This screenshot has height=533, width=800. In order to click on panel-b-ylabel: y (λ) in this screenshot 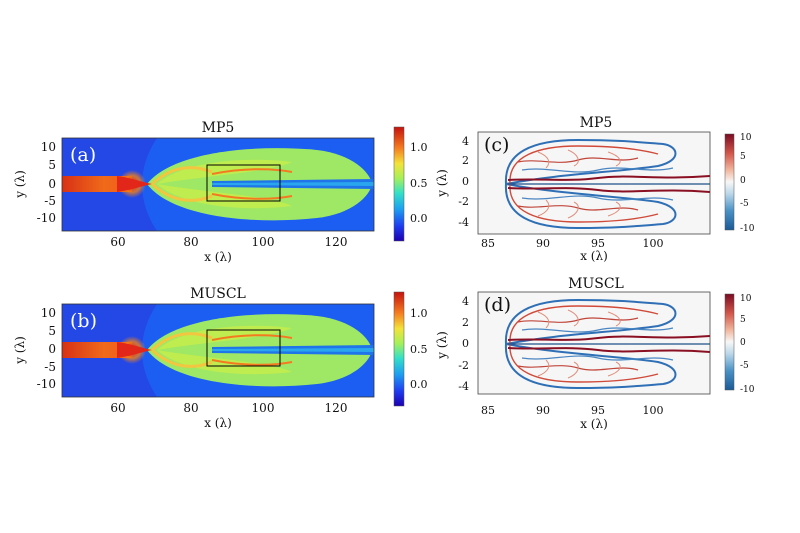, I will do `click(20, 350)`.